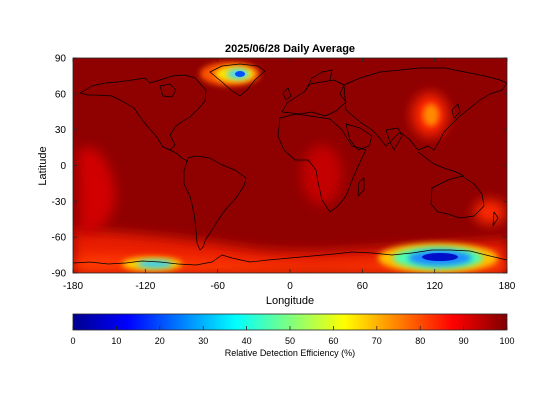  I want to click on indian-ocean-patch, so click(490, 212).